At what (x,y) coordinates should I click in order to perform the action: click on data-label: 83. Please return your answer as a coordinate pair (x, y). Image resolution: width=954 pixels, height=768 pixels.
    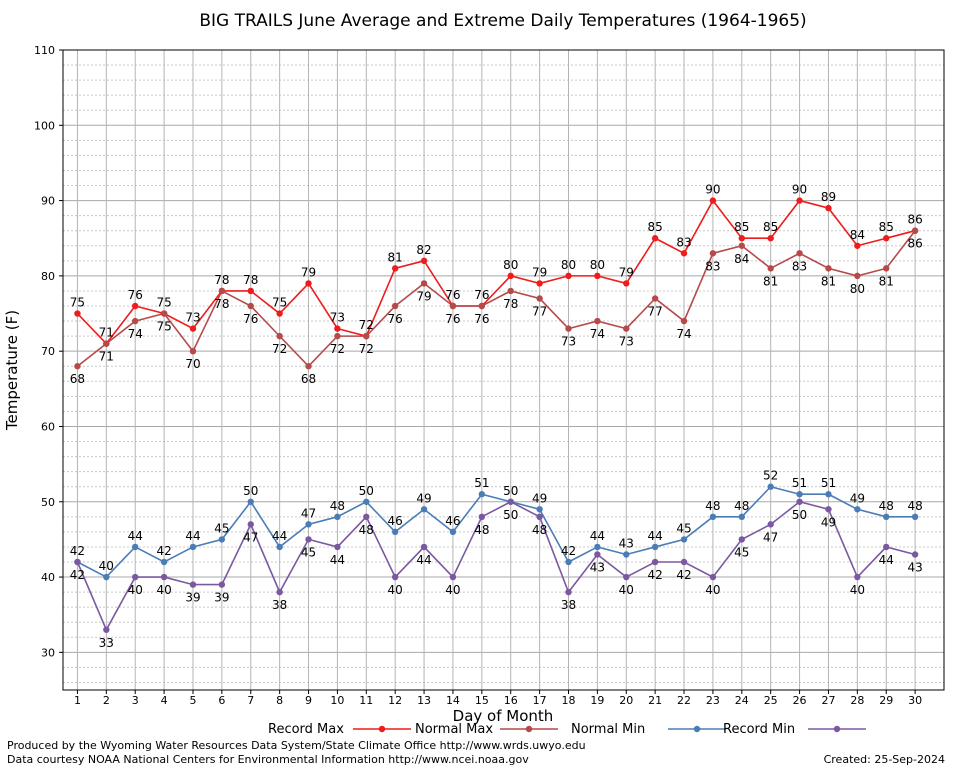
    Looking at the image, I should click on (799, 266).